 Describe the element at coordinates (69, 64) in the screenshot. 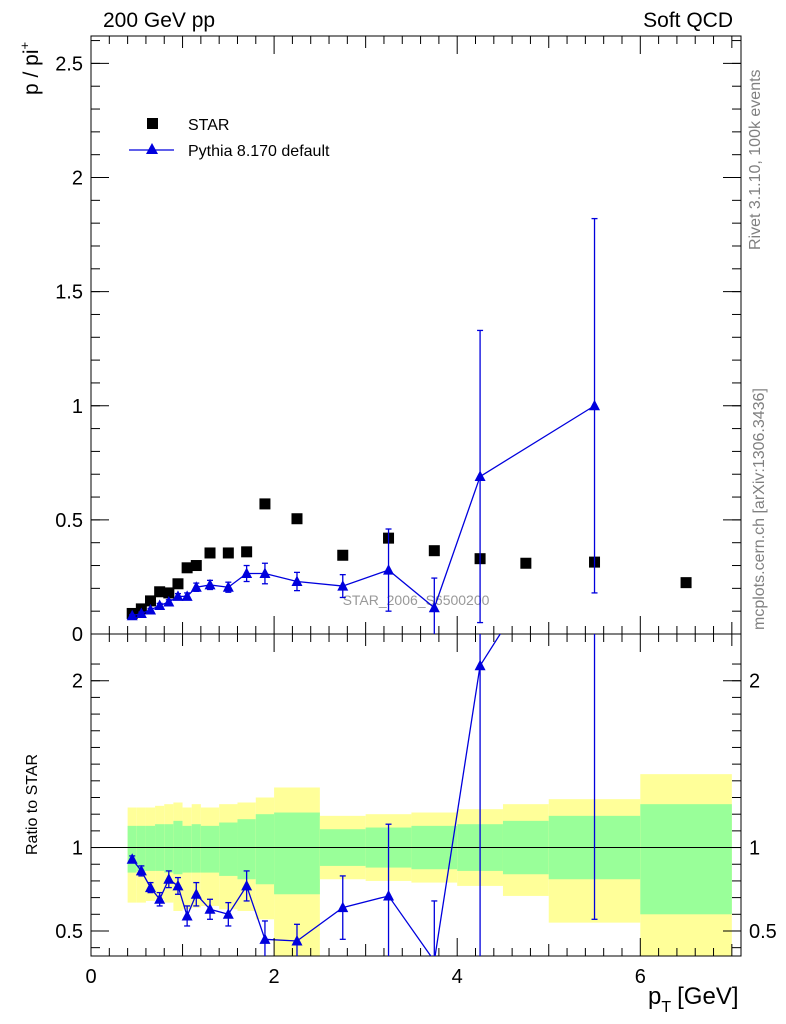

I see `main-ytick-label-5: 2.5` at that location.